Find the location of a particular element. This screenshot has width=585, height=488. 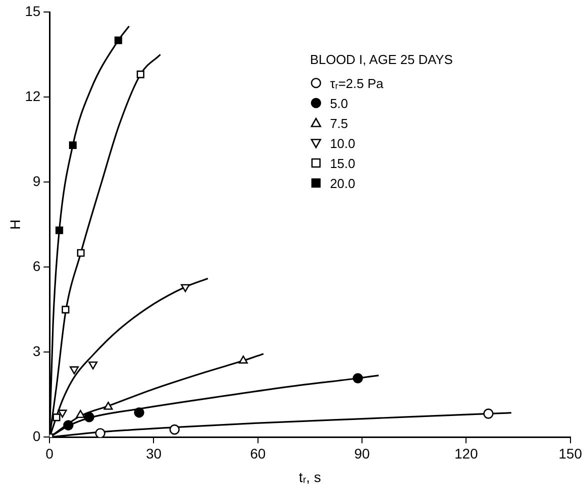

legend-label: 5.0 is located at coordinates (339, 103).